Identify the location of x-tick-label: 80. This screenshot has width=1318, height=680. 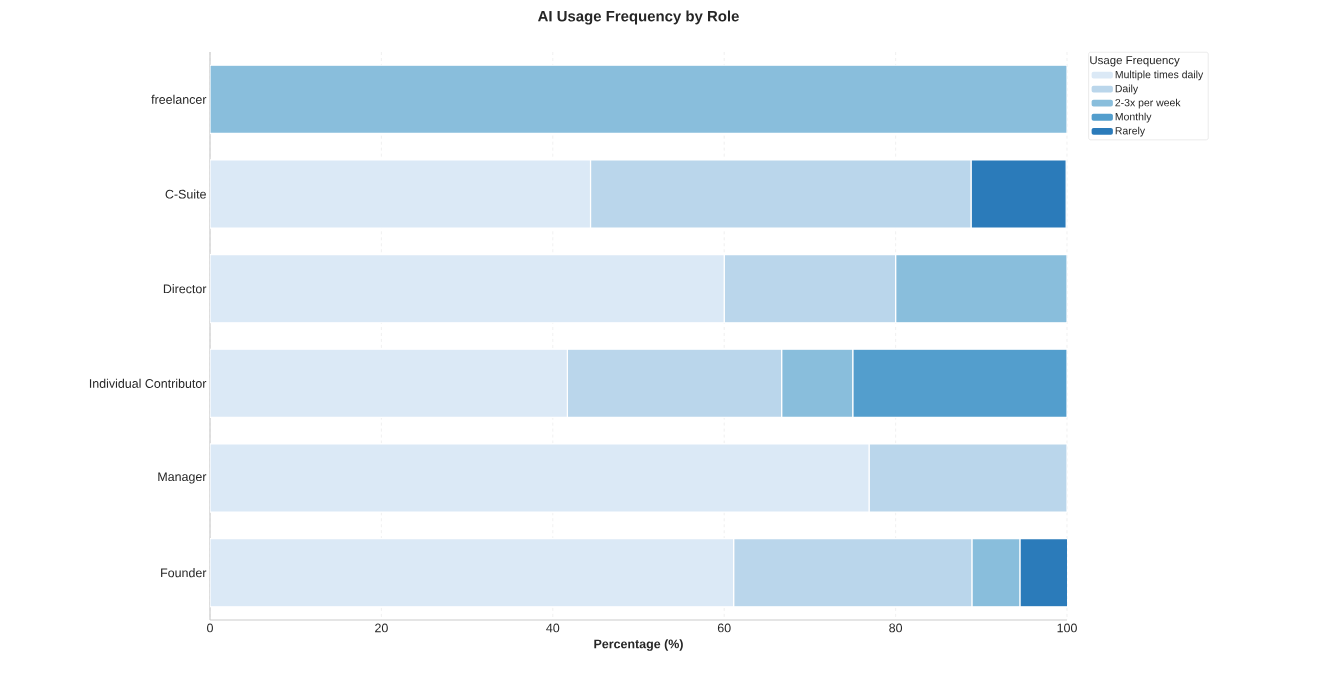
(896, 628).